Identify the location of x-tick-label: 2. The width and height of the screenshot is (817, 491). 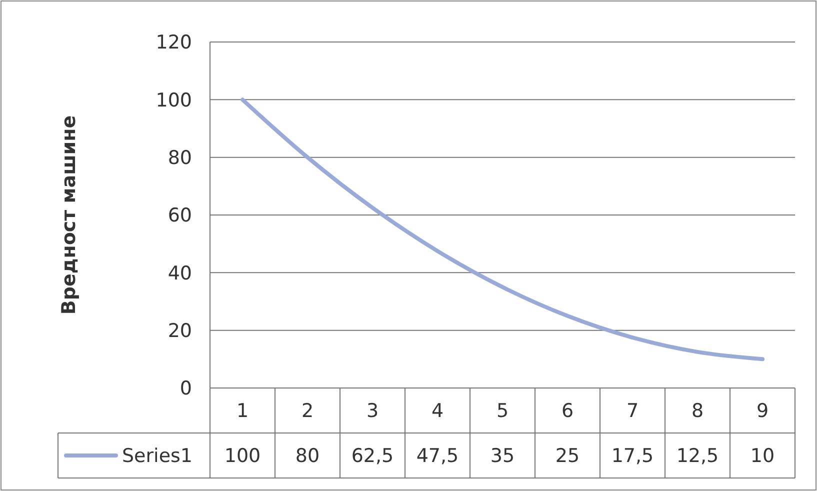
(307, 411).